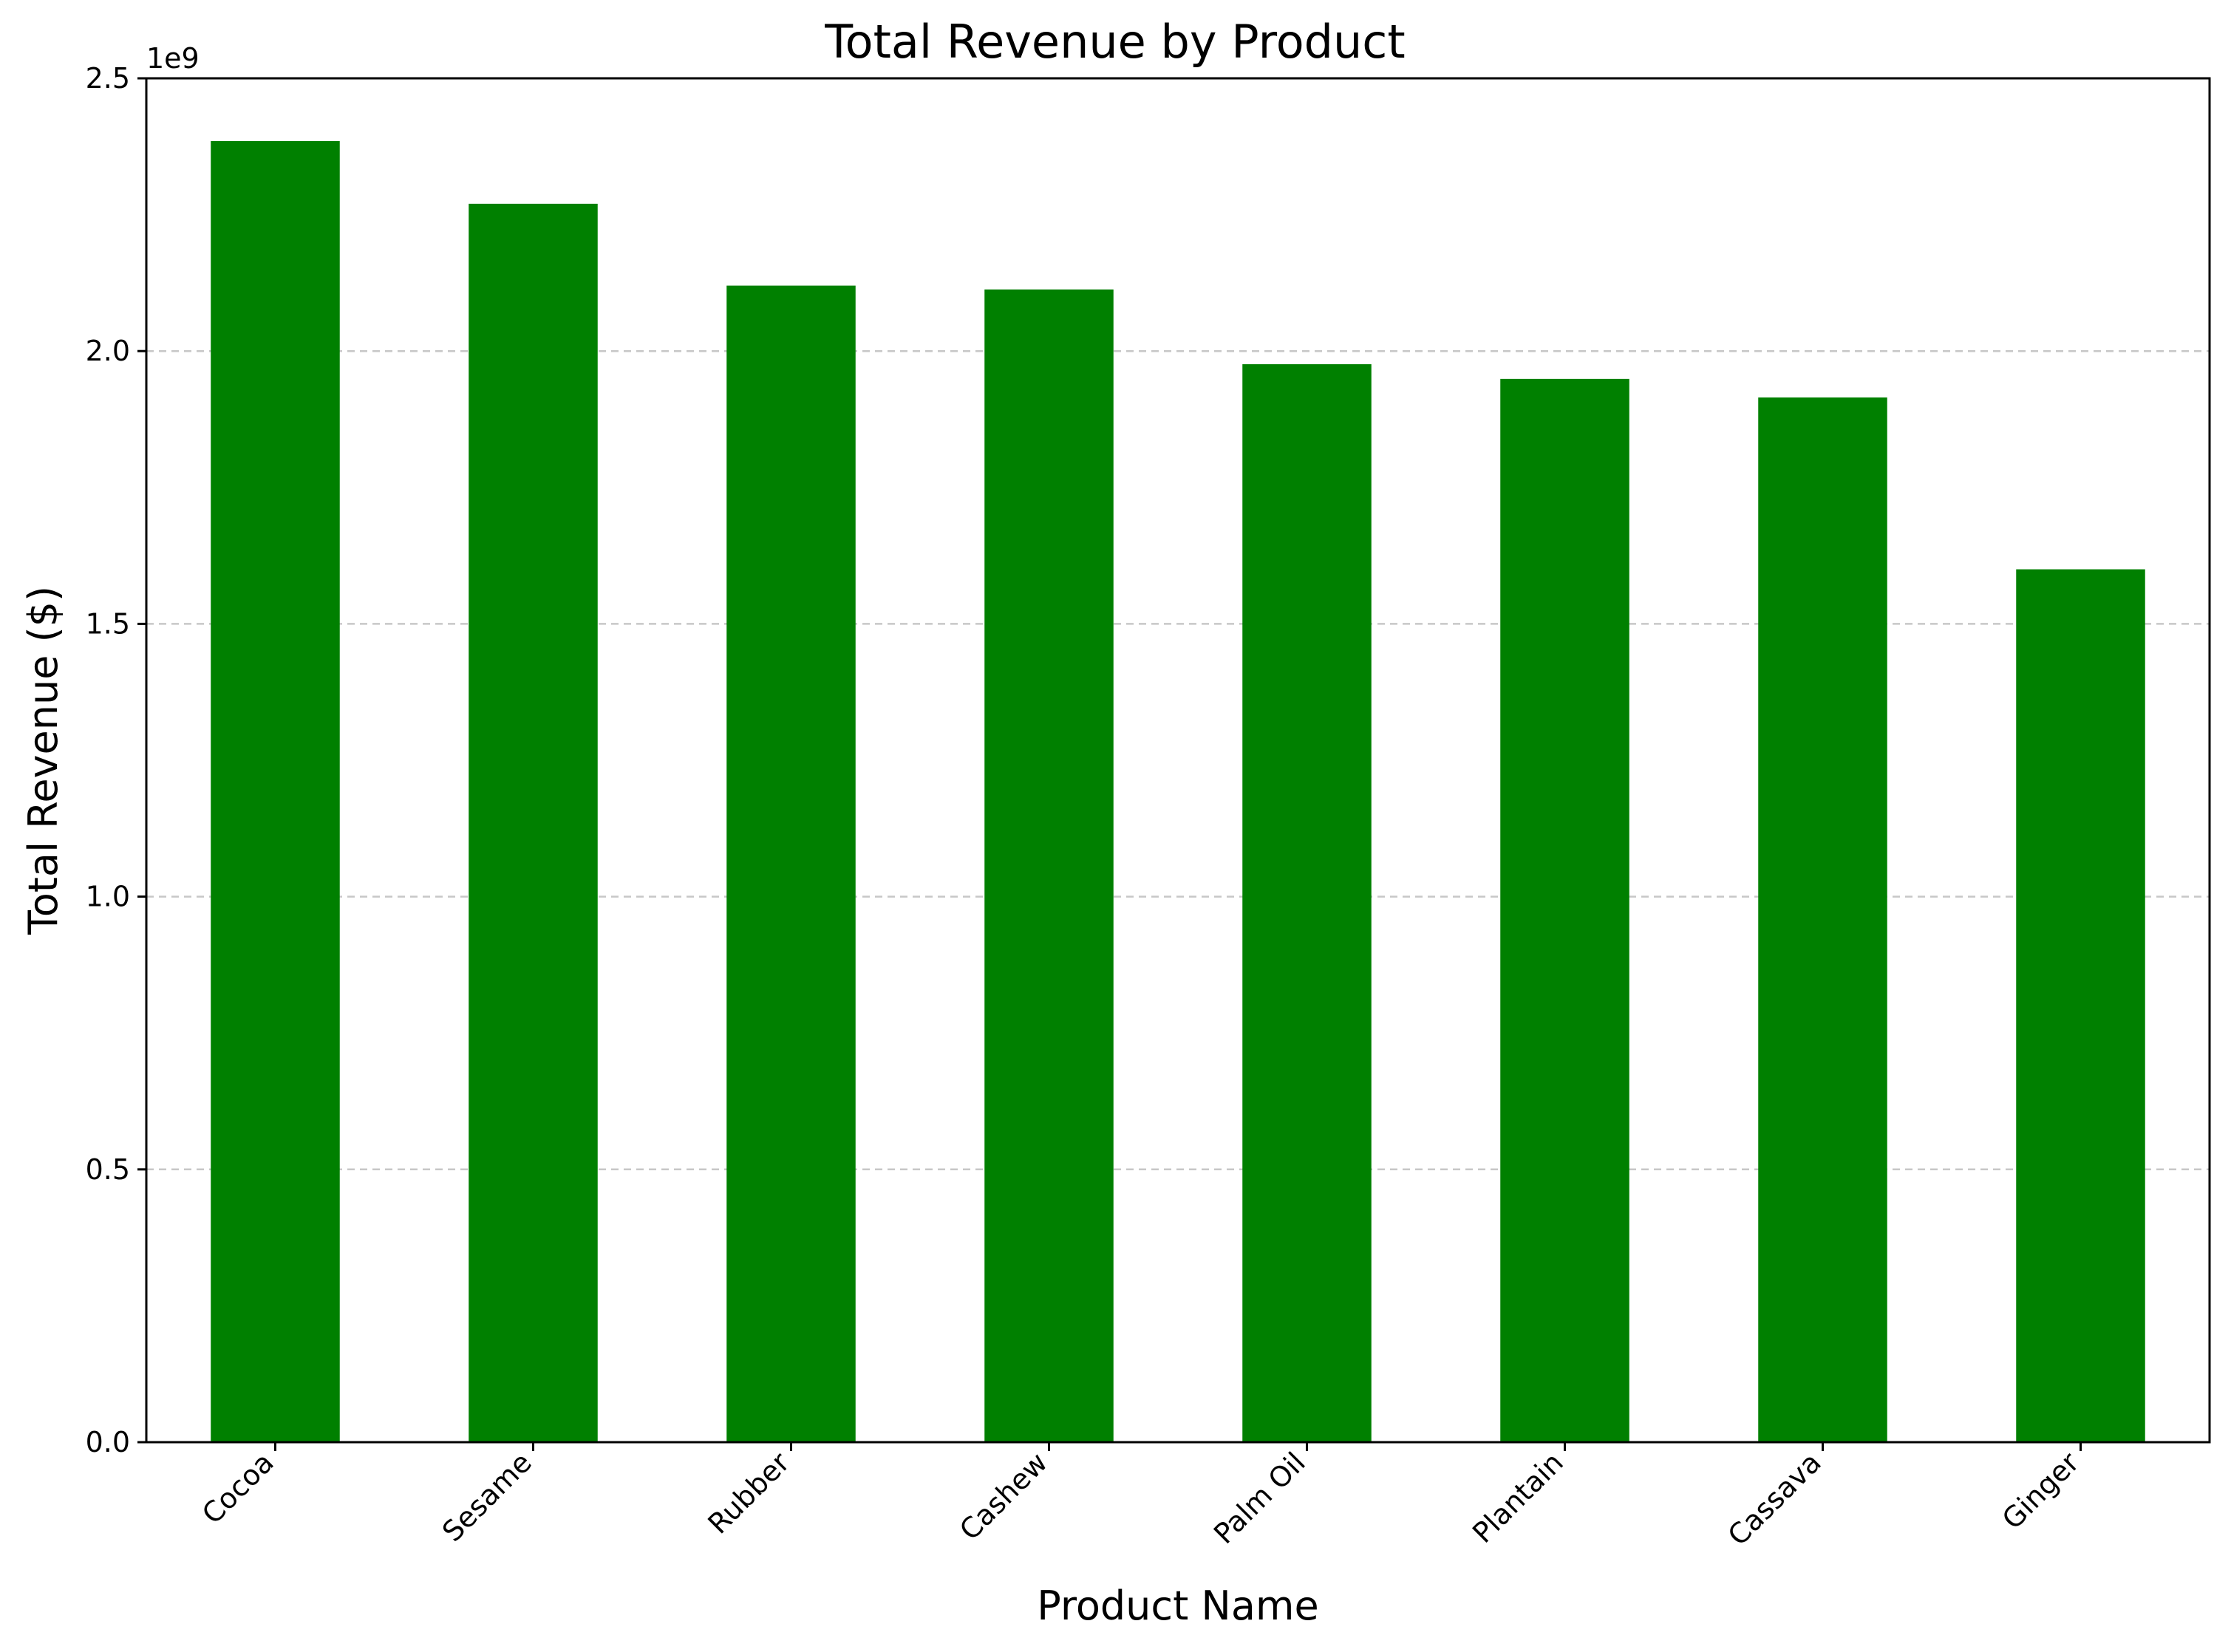  What do you see at coordinates (108, 1169) in the screenshot?
I see `y-tick-label: 0.5` at bounding box center [108, 1169].